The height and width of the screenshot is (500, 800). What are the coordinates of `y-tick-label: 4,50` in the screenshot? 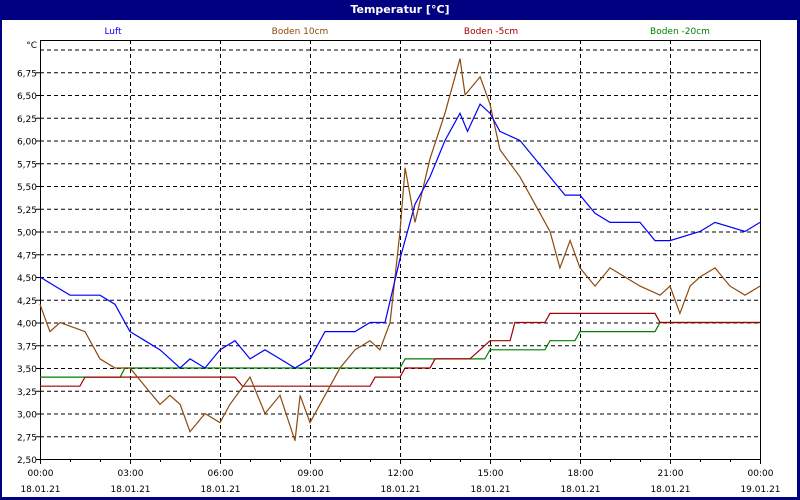 It's located at (27, 279).